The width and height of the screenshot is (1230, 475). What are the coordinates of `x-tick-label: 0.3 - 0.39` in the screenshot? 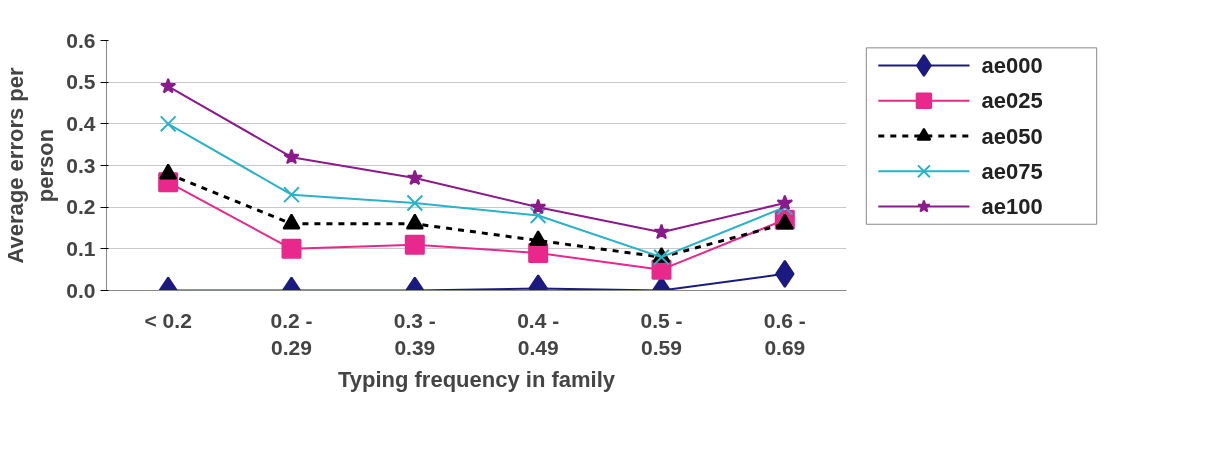 It's located at (414, 334).